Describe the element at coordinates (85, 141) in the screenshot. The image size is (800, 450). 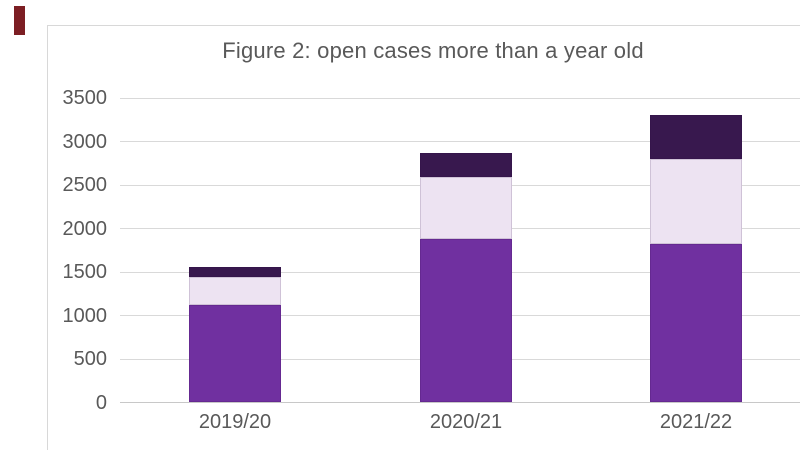
I see `y-tick-label: 3000` at that location.